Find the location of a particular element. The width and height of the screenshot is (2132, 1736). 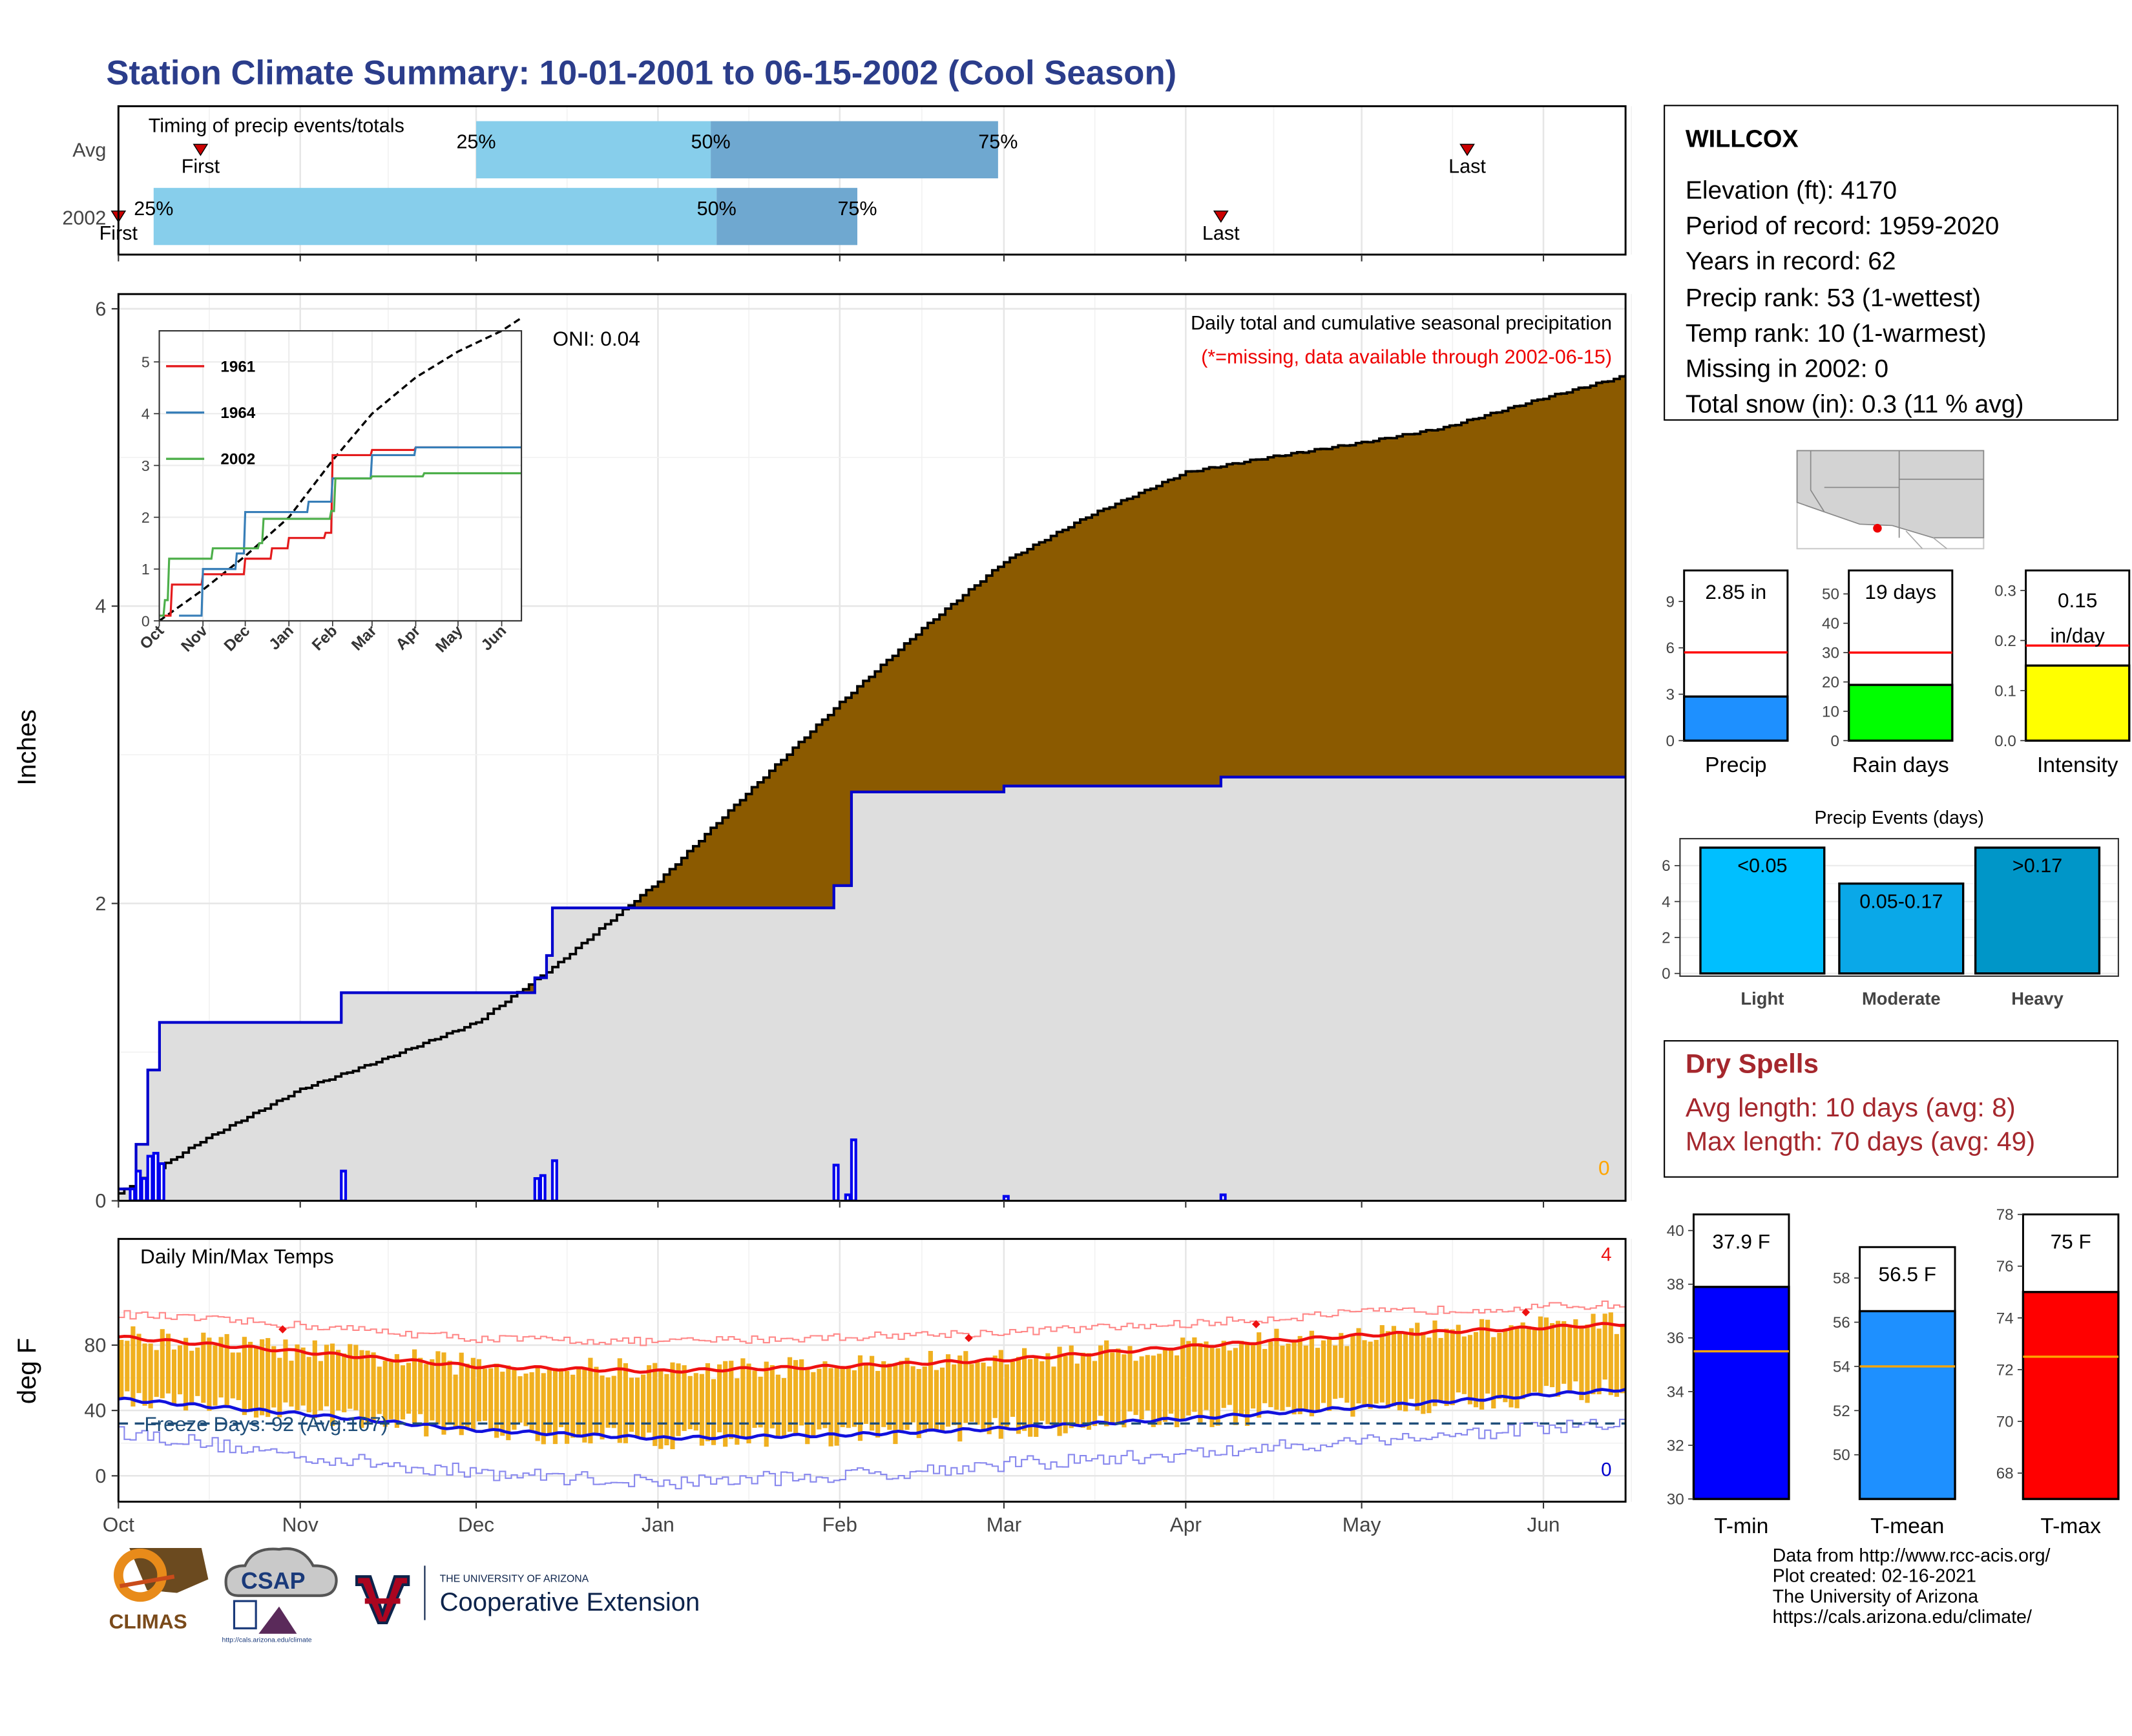

summary-bar-rain-days is located at coordinates (1901, 713).